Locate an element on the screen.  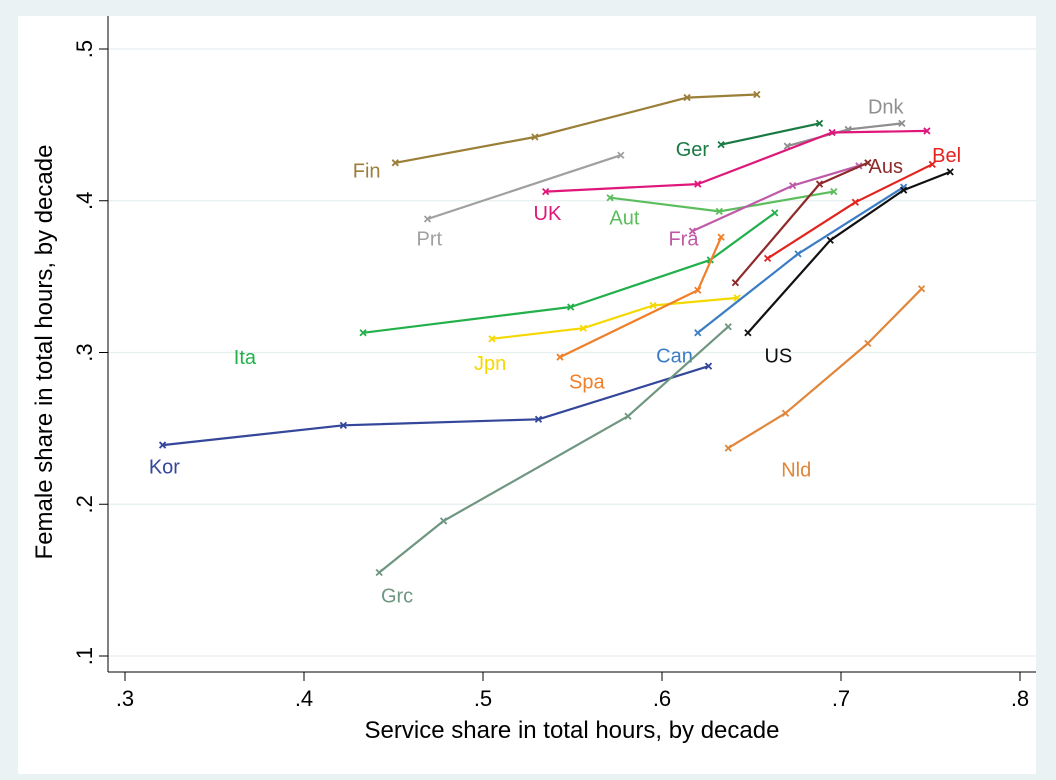
series-label: Aus is located at coordinates (886, 167).